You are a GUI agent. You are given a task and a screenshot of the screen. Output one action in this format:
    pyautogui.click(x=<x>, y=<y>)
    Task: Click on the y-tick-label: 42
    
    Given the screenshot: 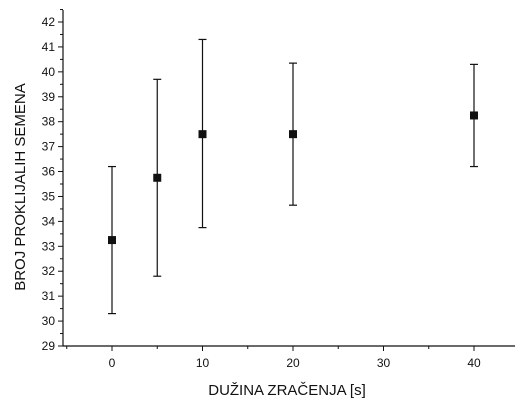 What is the action you would take?
    pyautogui.click(x=49, y=22)
    